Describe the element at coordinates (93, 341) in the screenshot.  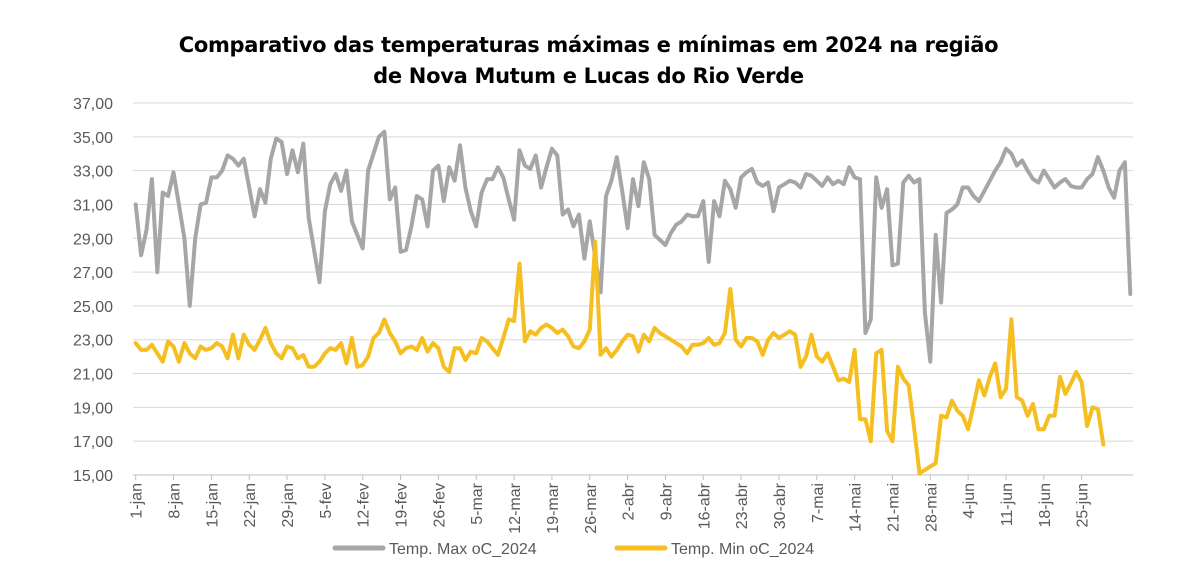
I see `y-tick-label: 23,00` at that location.